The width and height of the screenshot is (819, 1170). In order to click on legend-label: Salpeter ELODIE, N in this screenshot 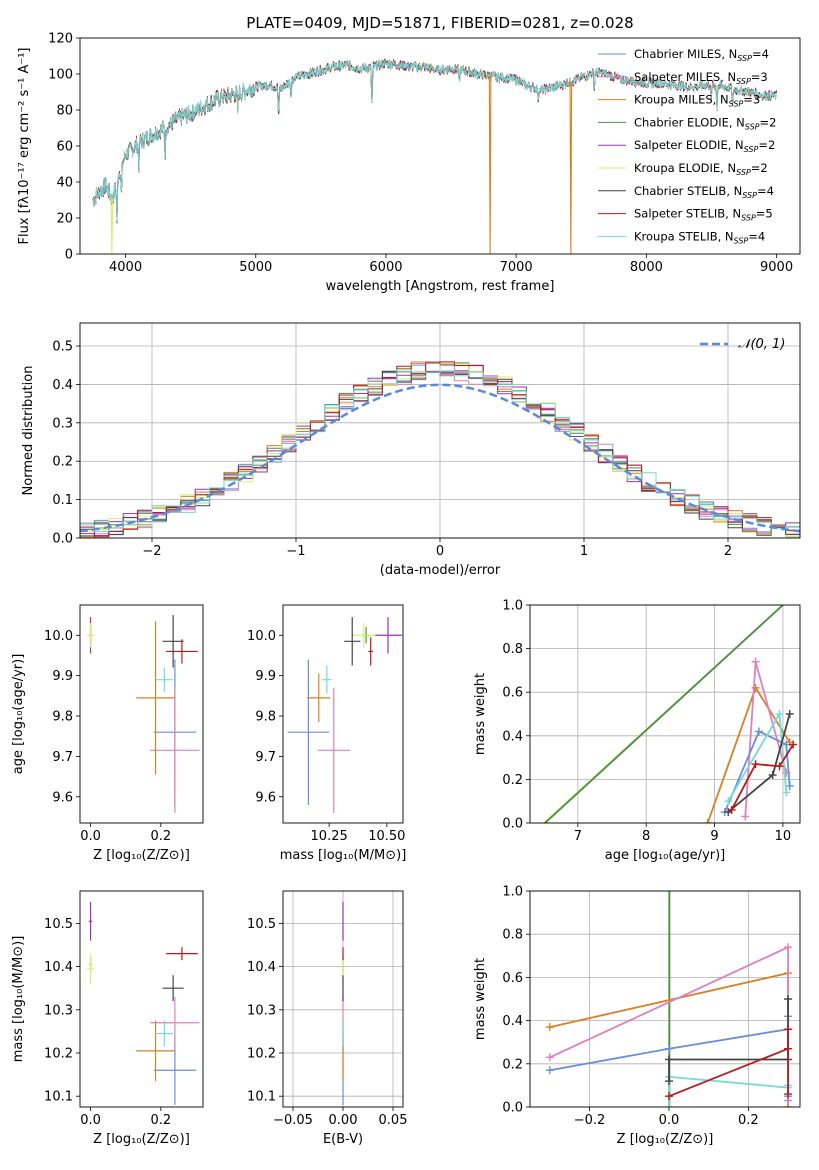, I will do `click(689, 145)`.